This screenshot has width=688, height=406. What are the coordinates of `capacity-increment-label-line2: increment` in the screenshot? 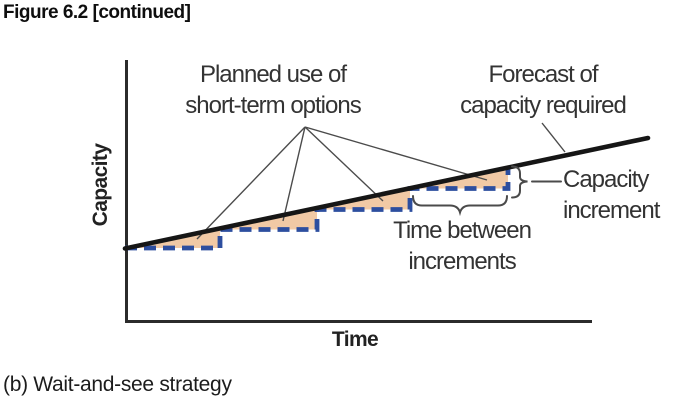 It's located at (611, 210).